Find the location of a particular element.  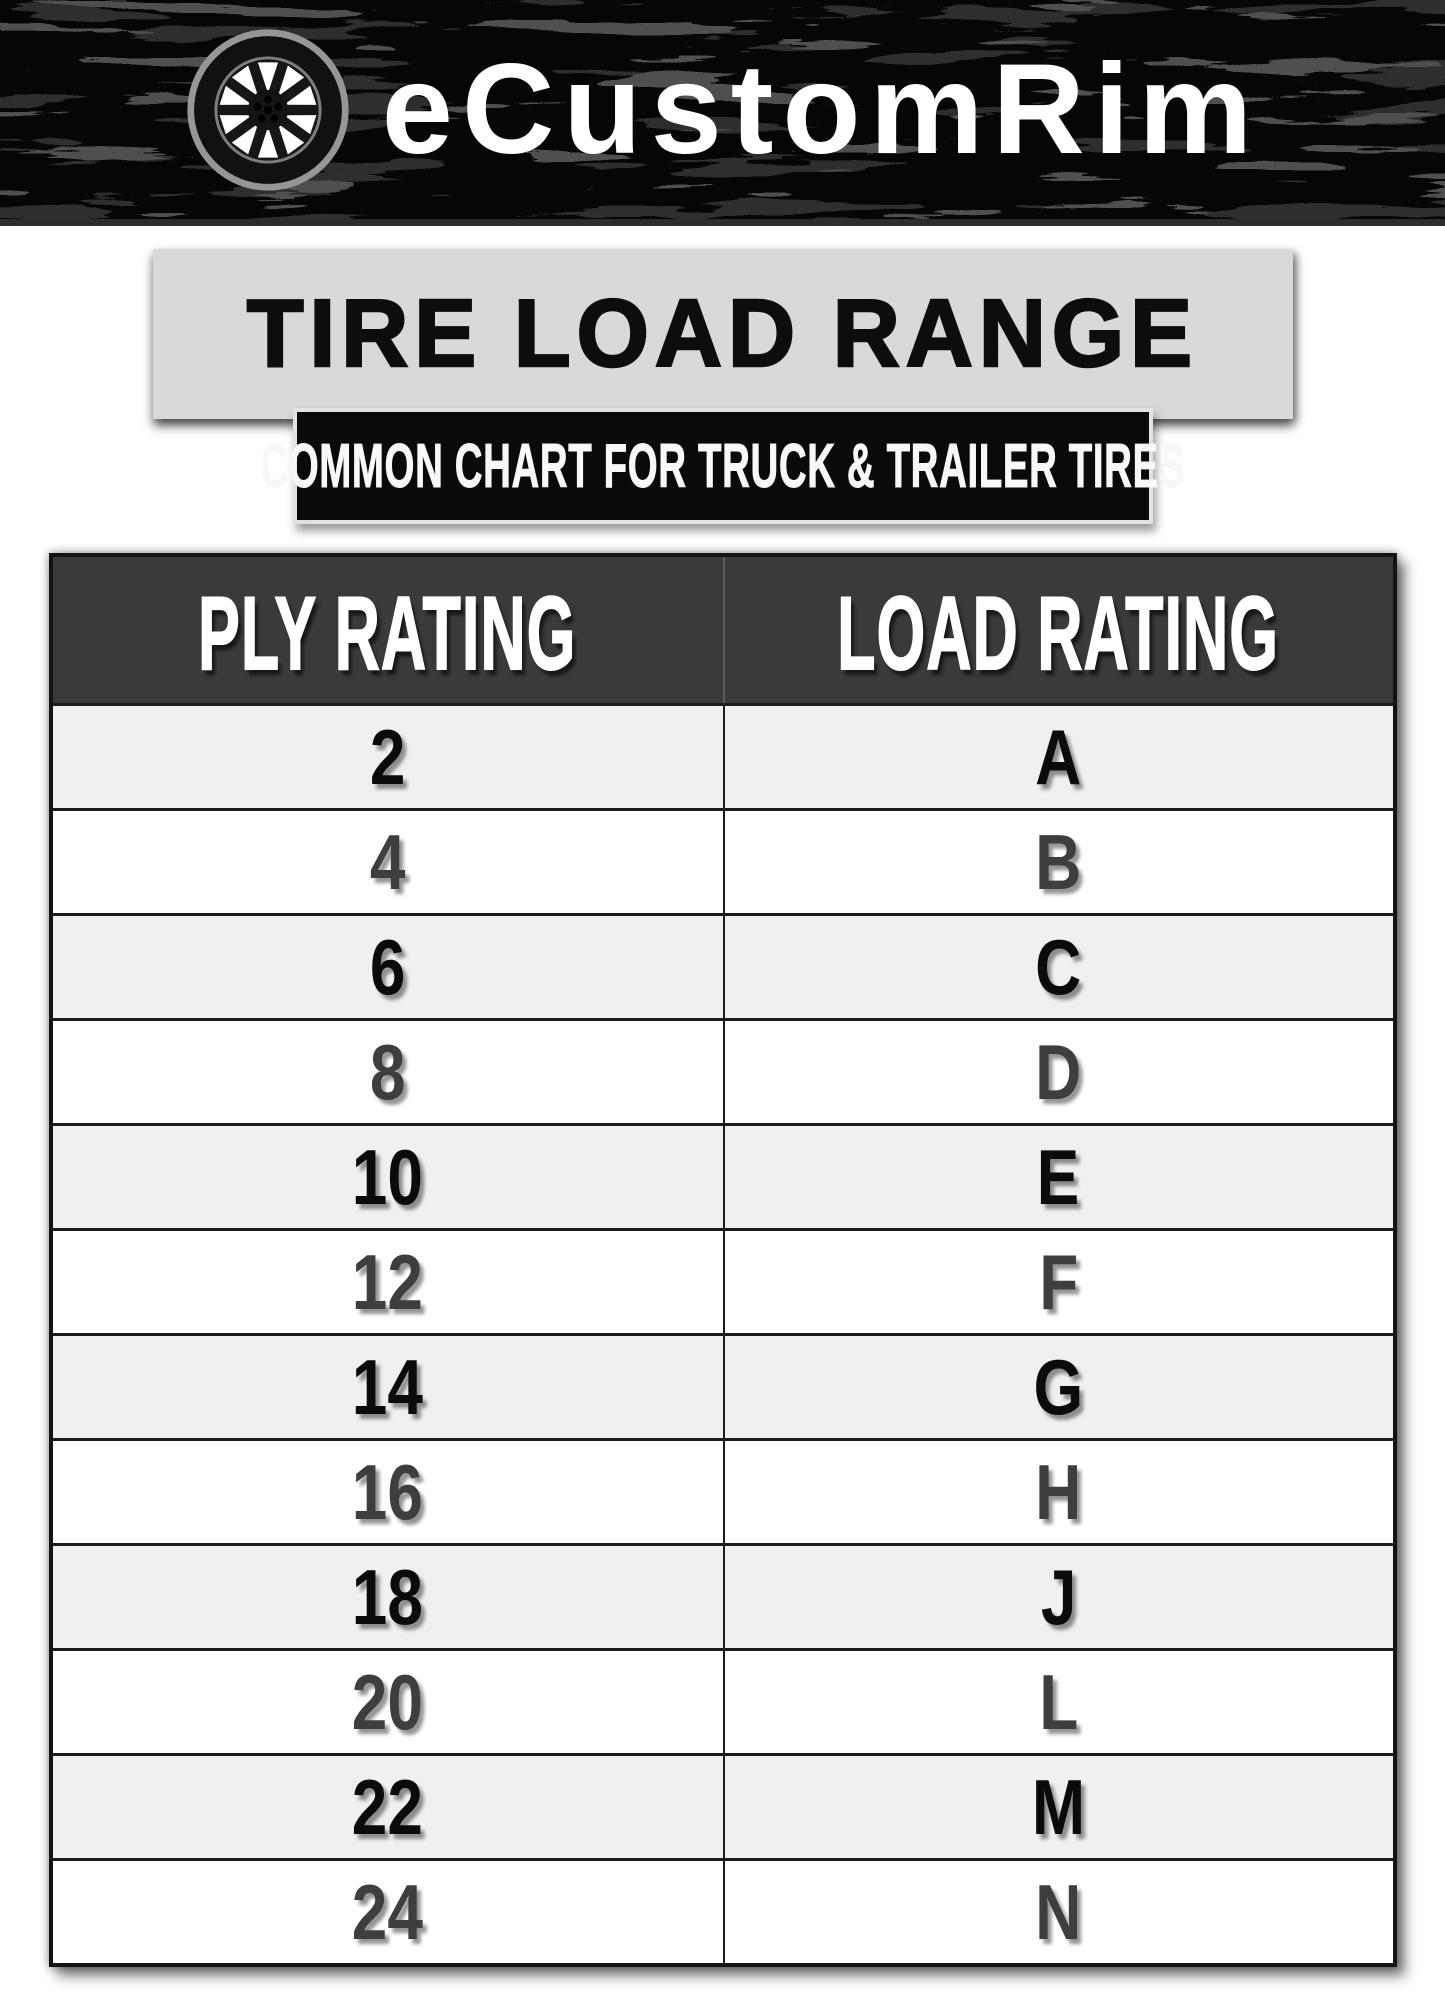

ply-value: 4 is located at coordinates (387, 862).